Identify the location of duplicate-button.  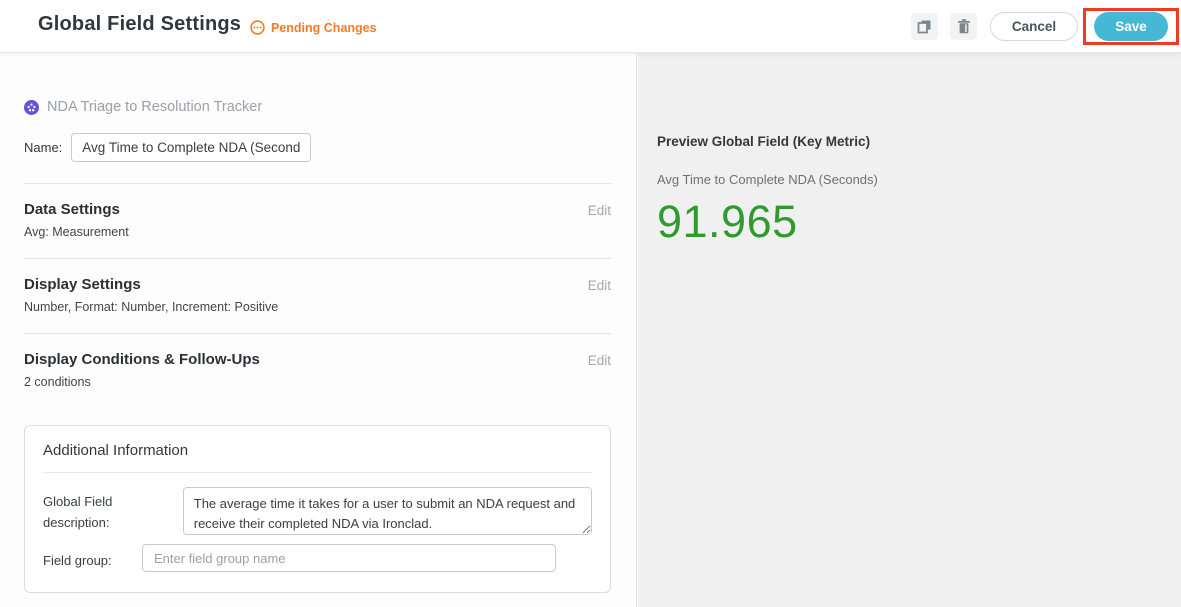
(924, 26).